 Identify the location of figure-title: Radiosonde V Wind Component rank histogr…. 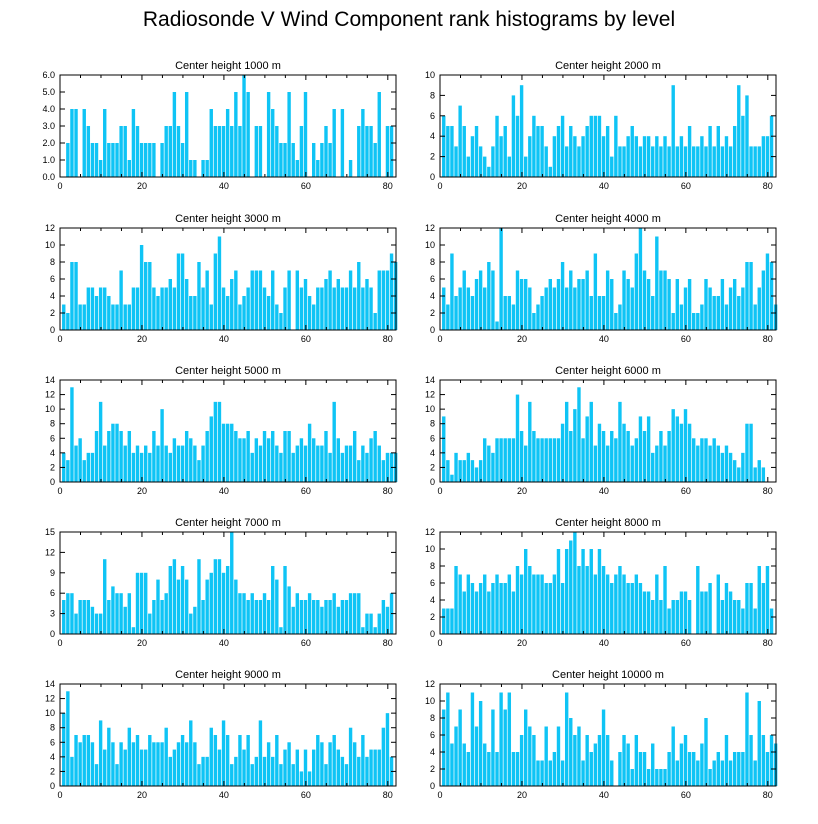
(409, 19).